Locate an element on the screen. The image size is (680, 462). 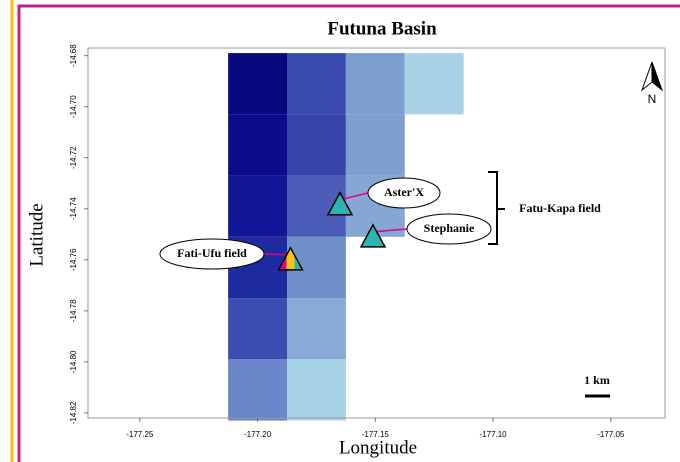
group-label: Fatu-Kapa field is located at coordinates (560, 208).